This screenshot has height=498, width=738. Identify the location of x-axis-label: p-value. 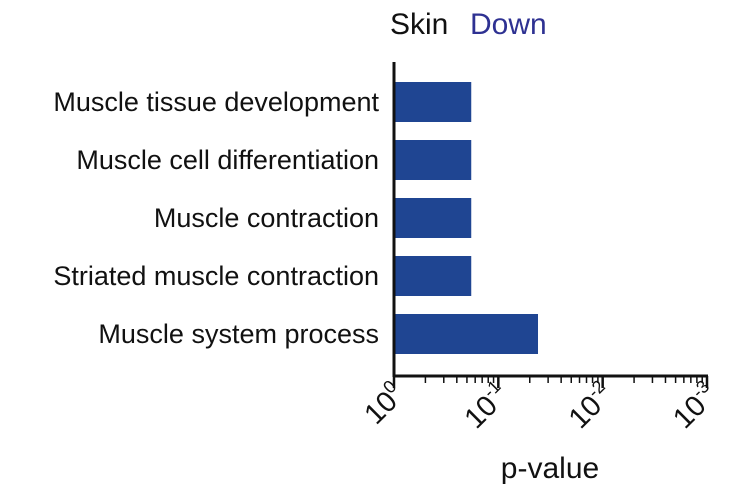
(550, 468).